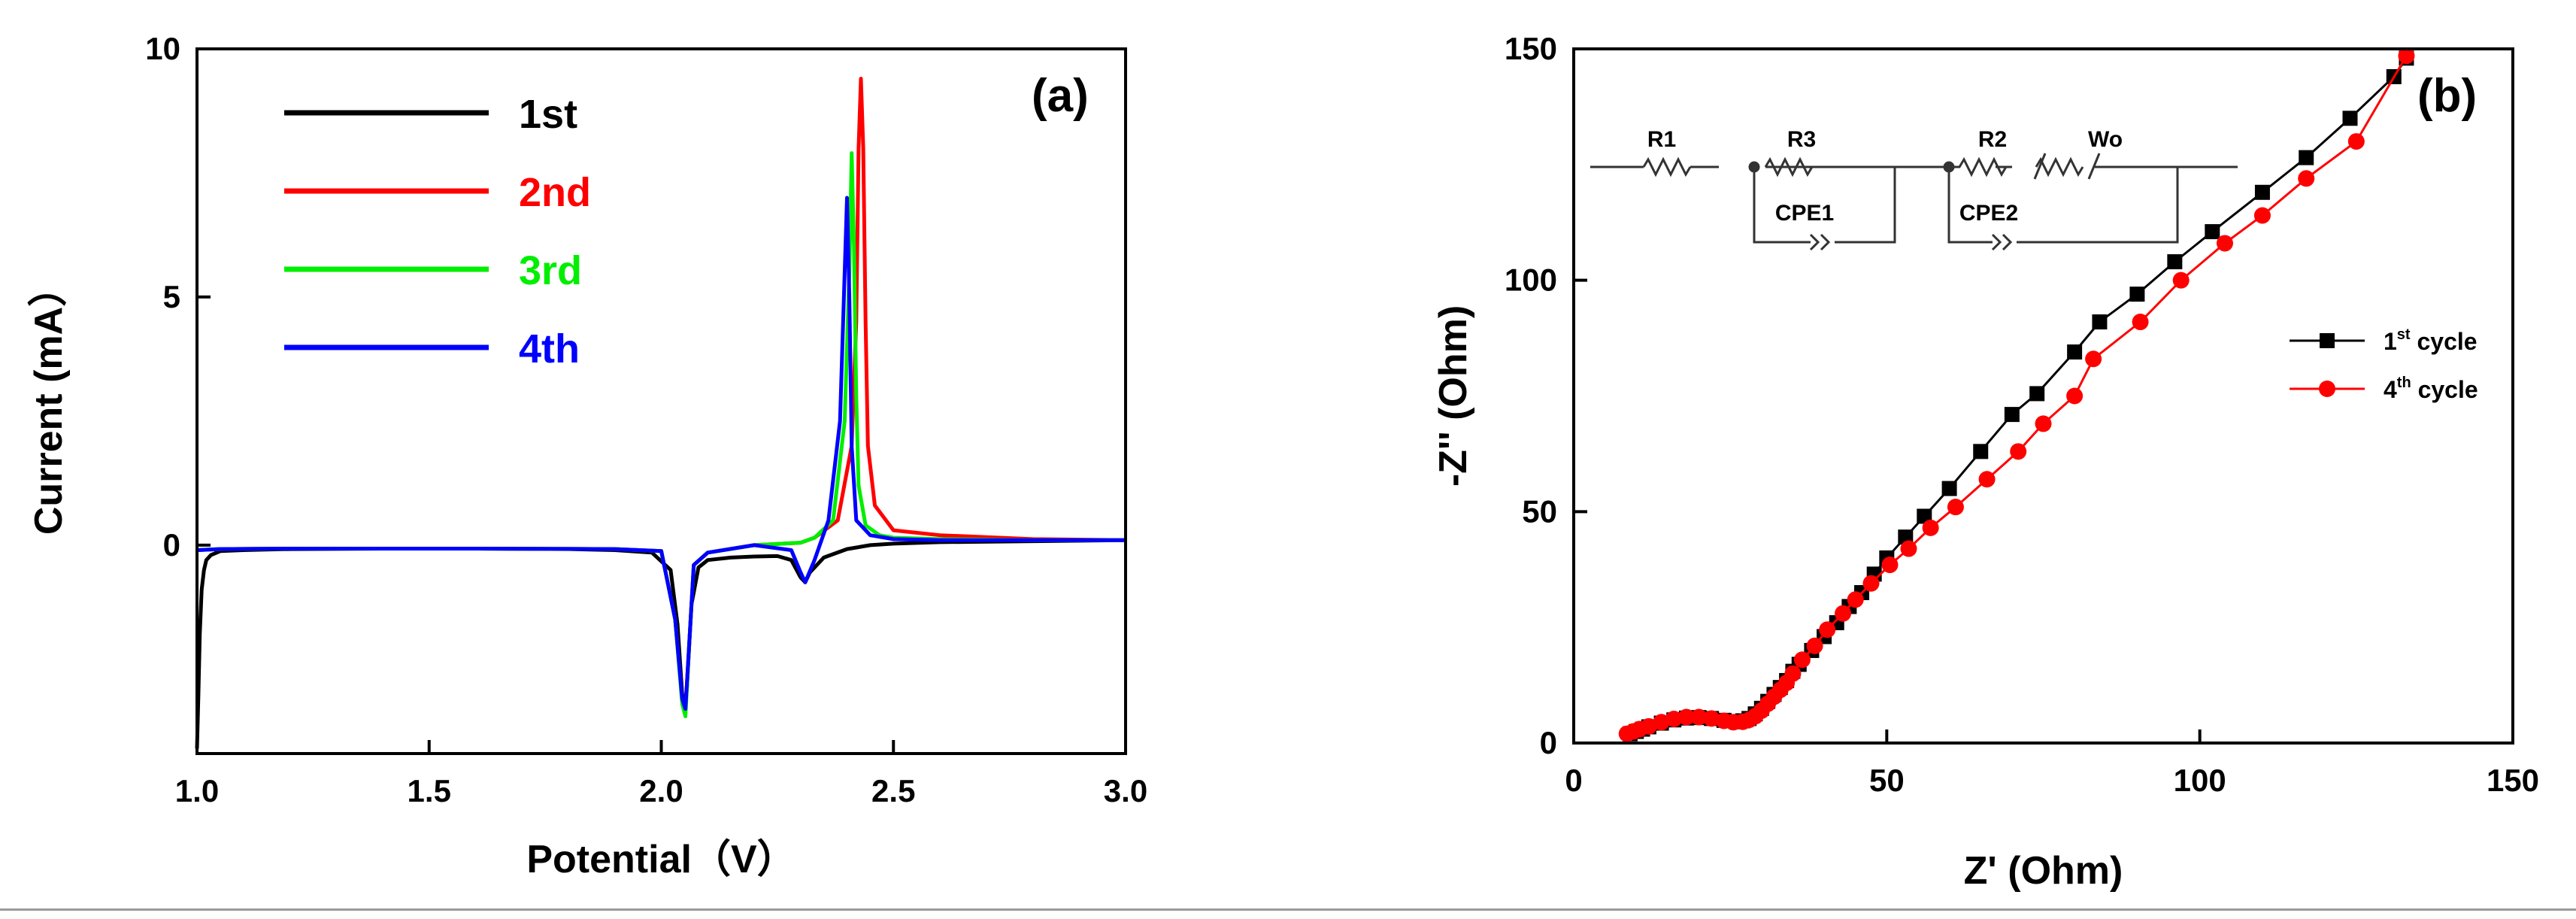 The image size is (2576, 919). Describe the element at coordinates (893, 790) in the screenshot. I see `x-tick-label: 2.5` at that location.